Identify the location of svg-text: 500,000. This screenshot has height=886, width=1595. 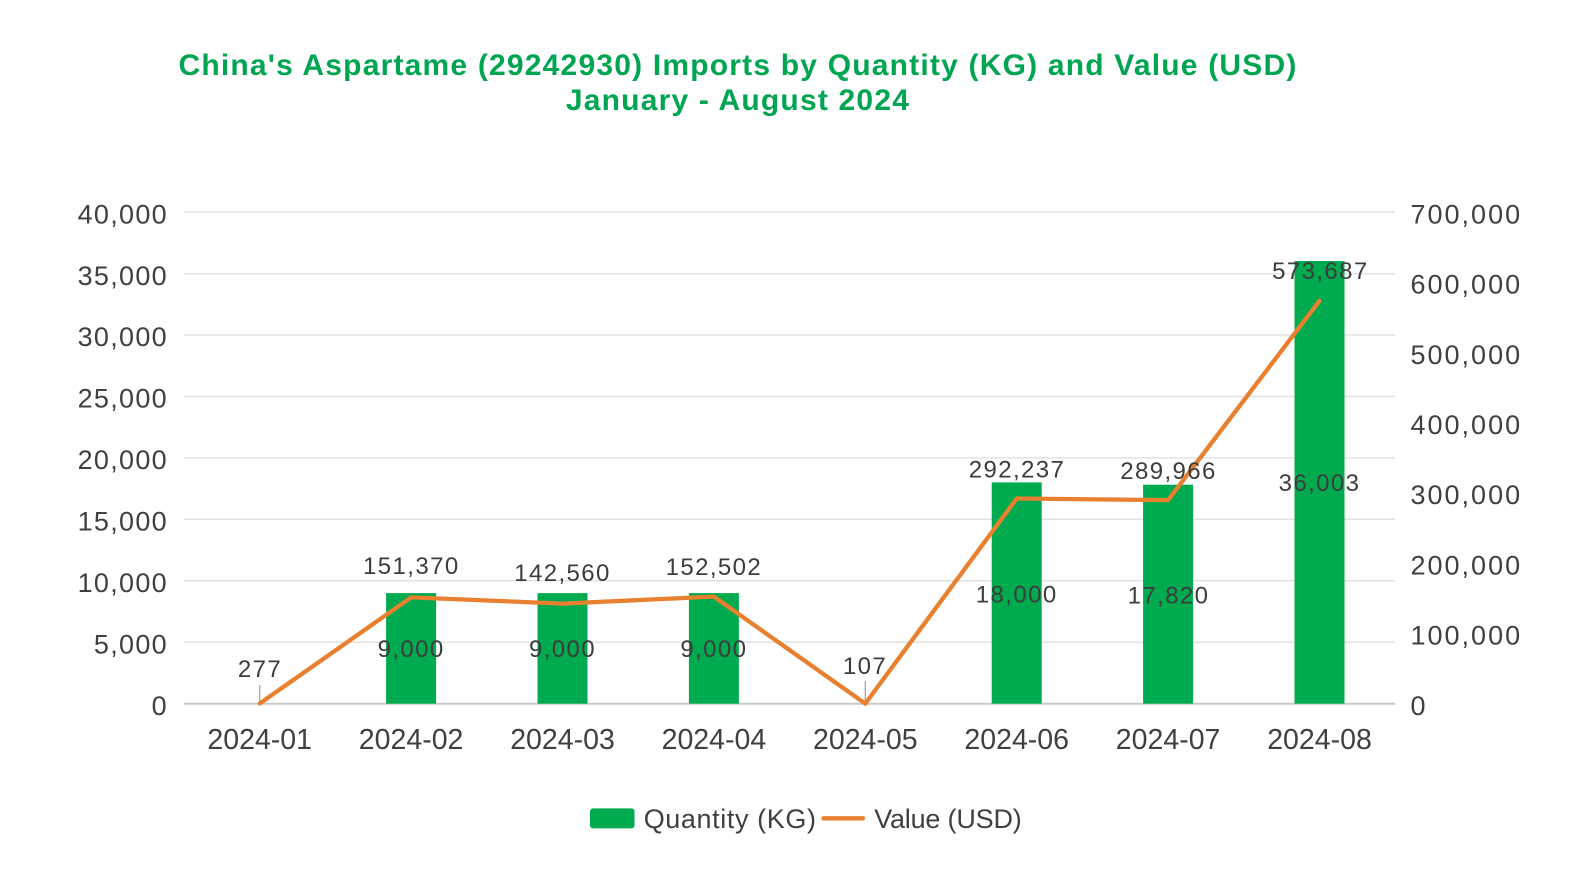
(1467, 355).